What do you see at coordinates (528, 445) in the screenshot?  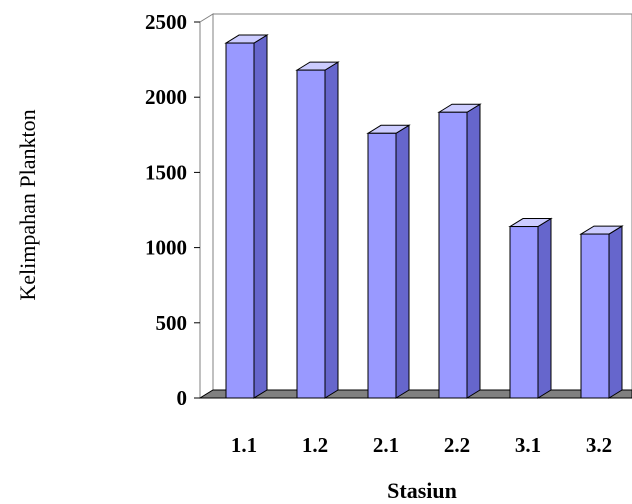 I see `x-tick-label: 3.1` at bounding box center [528, 445].